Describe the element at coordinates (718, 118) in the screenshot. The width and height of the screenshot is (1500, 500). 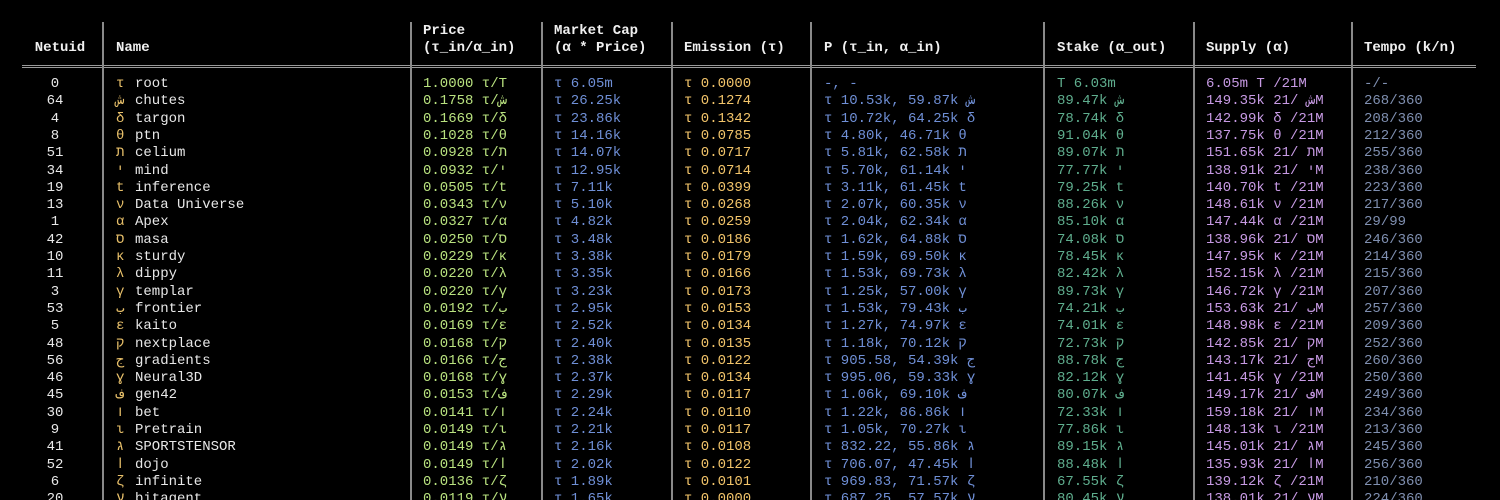
I see `emission: τ 0.1342` at that location.